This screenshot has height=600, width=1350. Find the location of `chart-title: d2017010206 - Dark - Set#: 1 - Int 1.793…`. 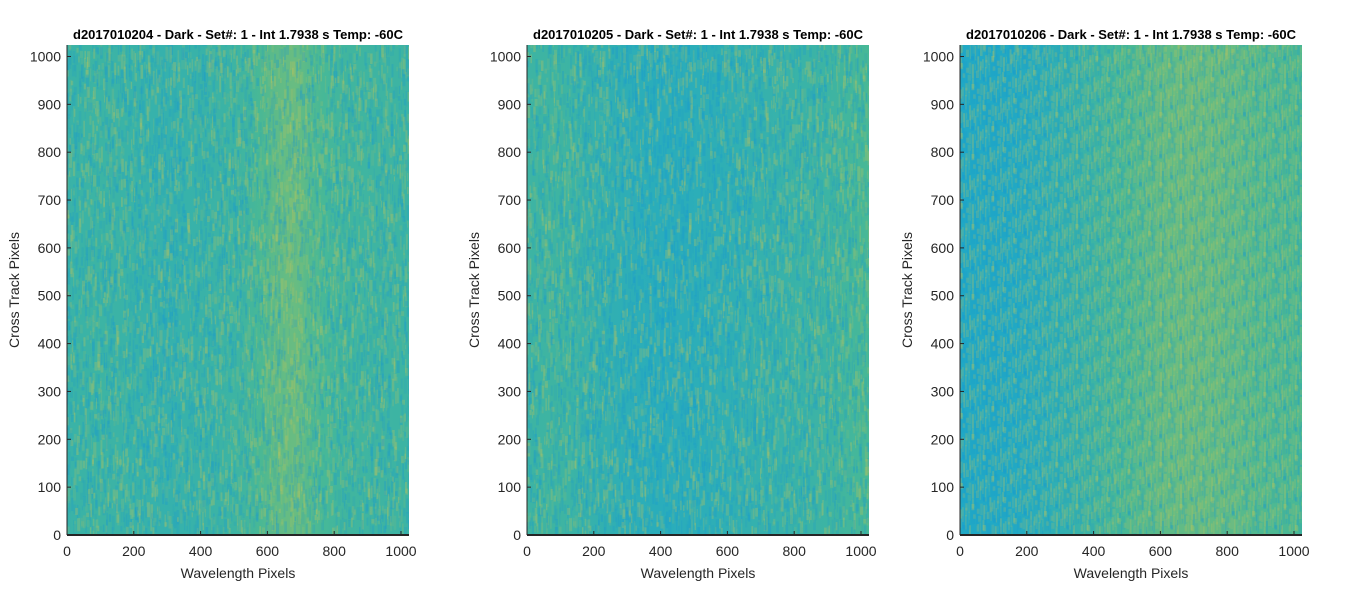

chart-title: d2017010206 - Dark - Set#: 1 - Int 1.793… is located at coordinates (1131, 34).